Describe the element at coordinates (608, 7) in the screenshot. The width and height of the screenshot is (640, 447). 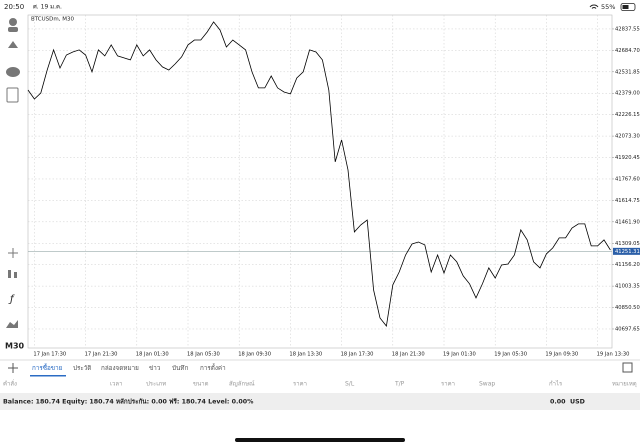
I see `battery-text: 55%` at that location.